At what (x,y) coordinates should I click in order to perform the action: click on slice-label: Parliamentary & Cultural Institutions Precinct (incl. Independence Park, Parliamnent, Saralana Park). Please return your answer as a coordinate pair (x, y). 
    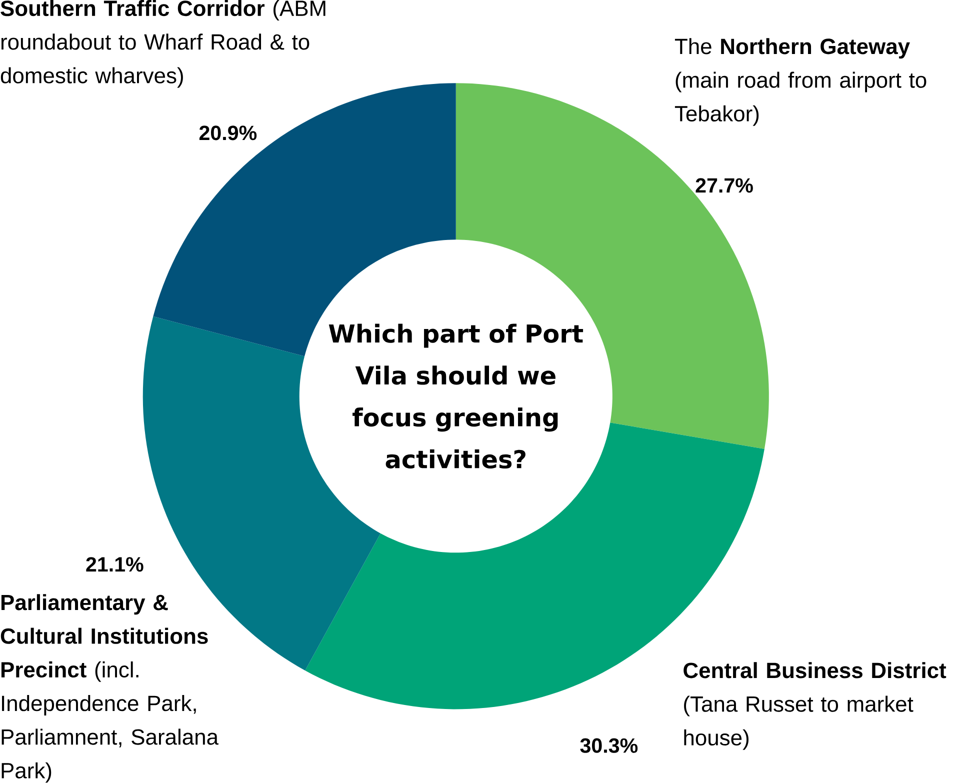
    Looking at the image, I should click on (109, 688).